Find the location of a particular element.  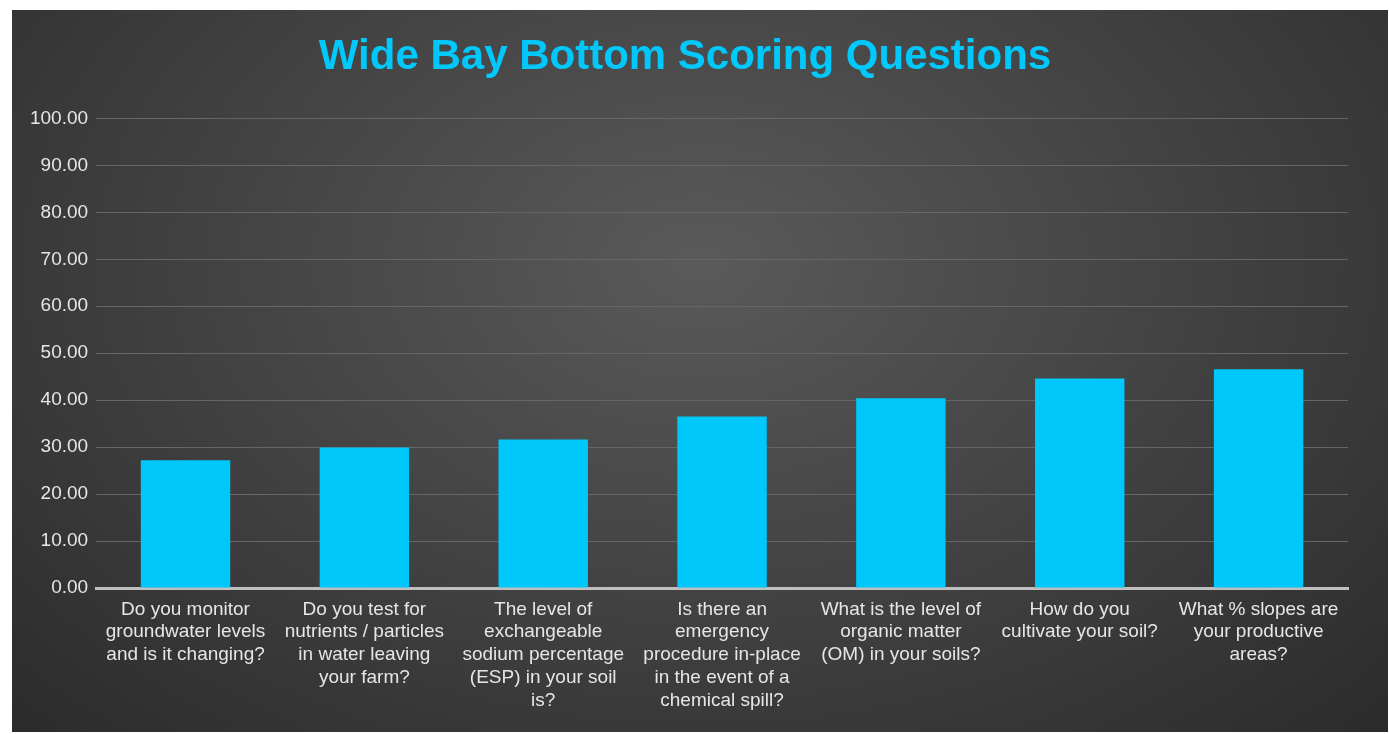

x-tick-label: What is the level of organic matter (OM) in your soils? is located at coordinates (901, 631).